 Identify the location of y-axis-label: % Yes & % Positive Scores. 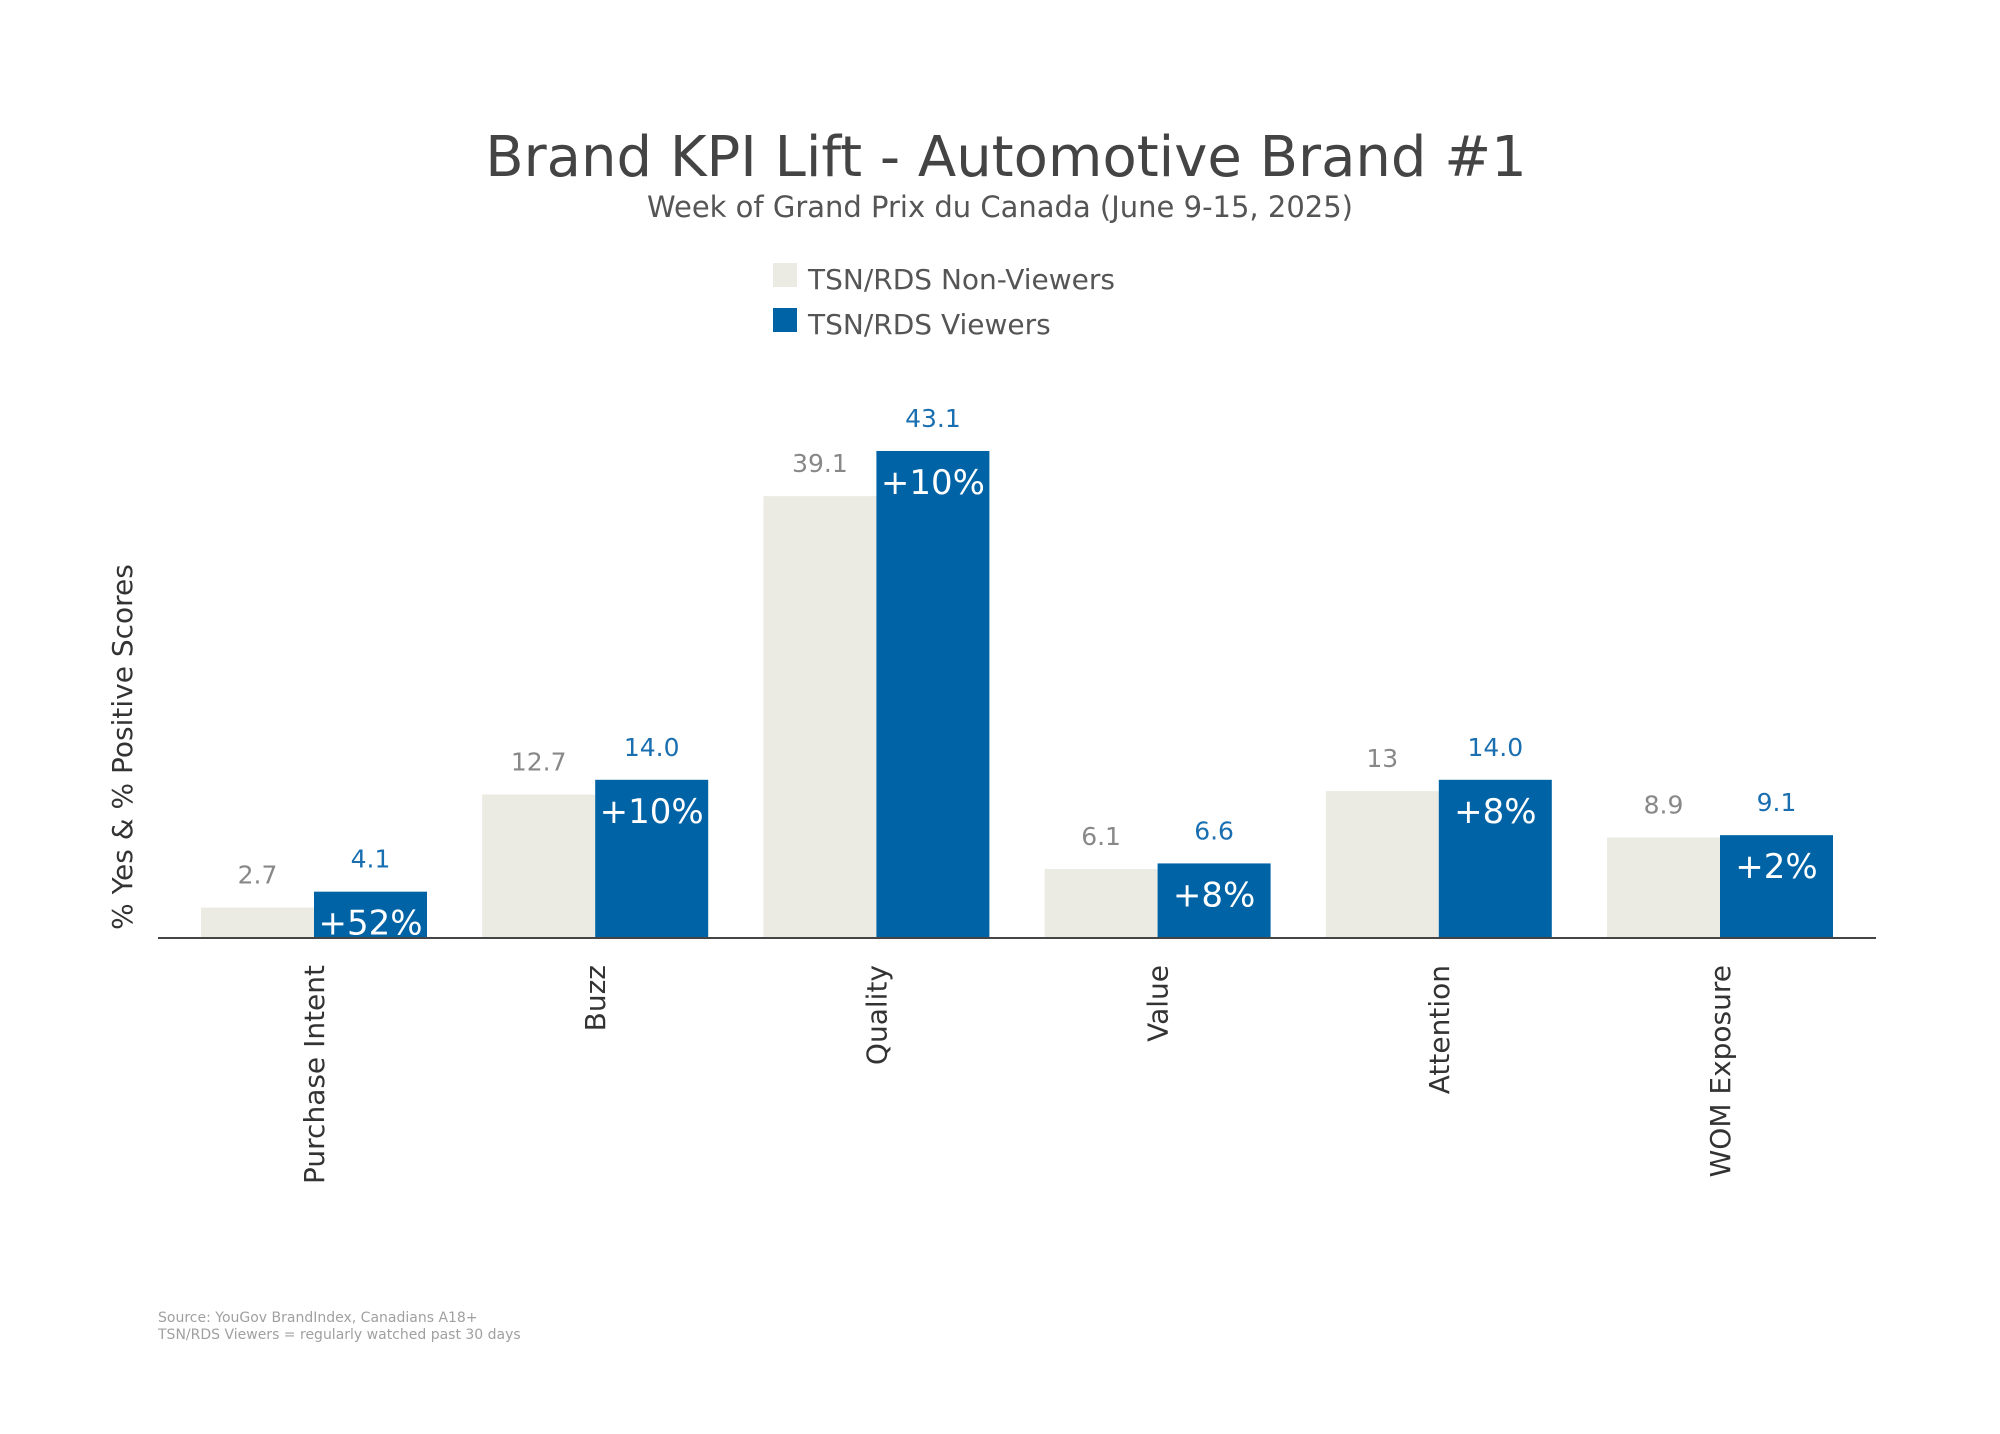
(122, 747).